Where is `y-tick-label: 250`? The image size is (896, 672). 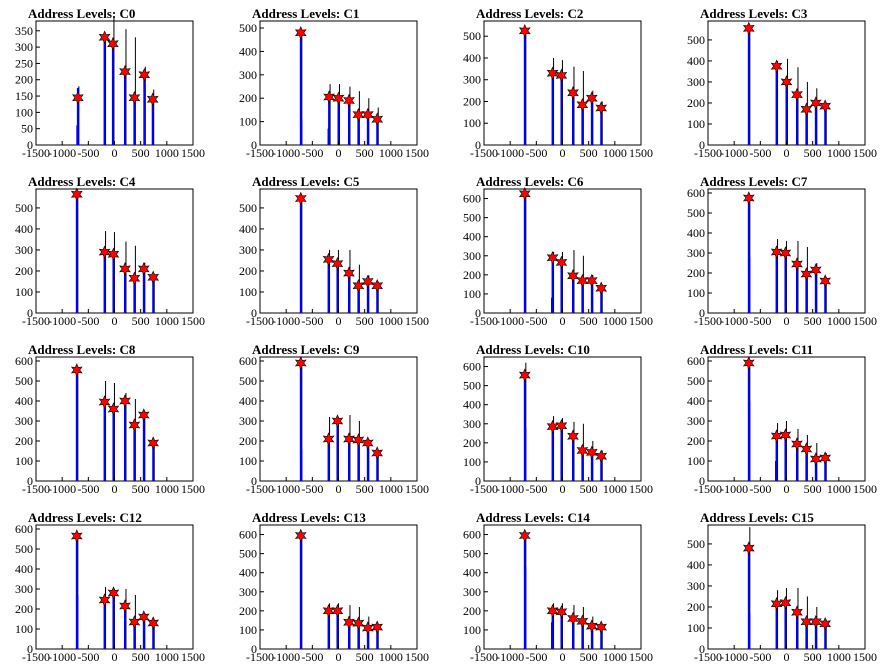
y-tick-label: 250 is located at coordinates (24, 63).